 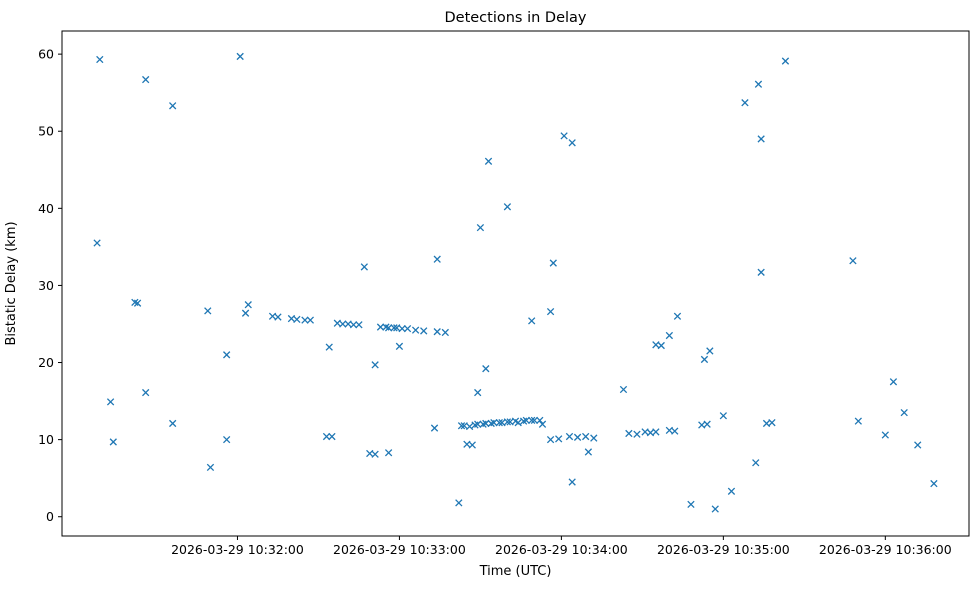 I want to click on y-tick-label: 0, so click(x=50, y=516).